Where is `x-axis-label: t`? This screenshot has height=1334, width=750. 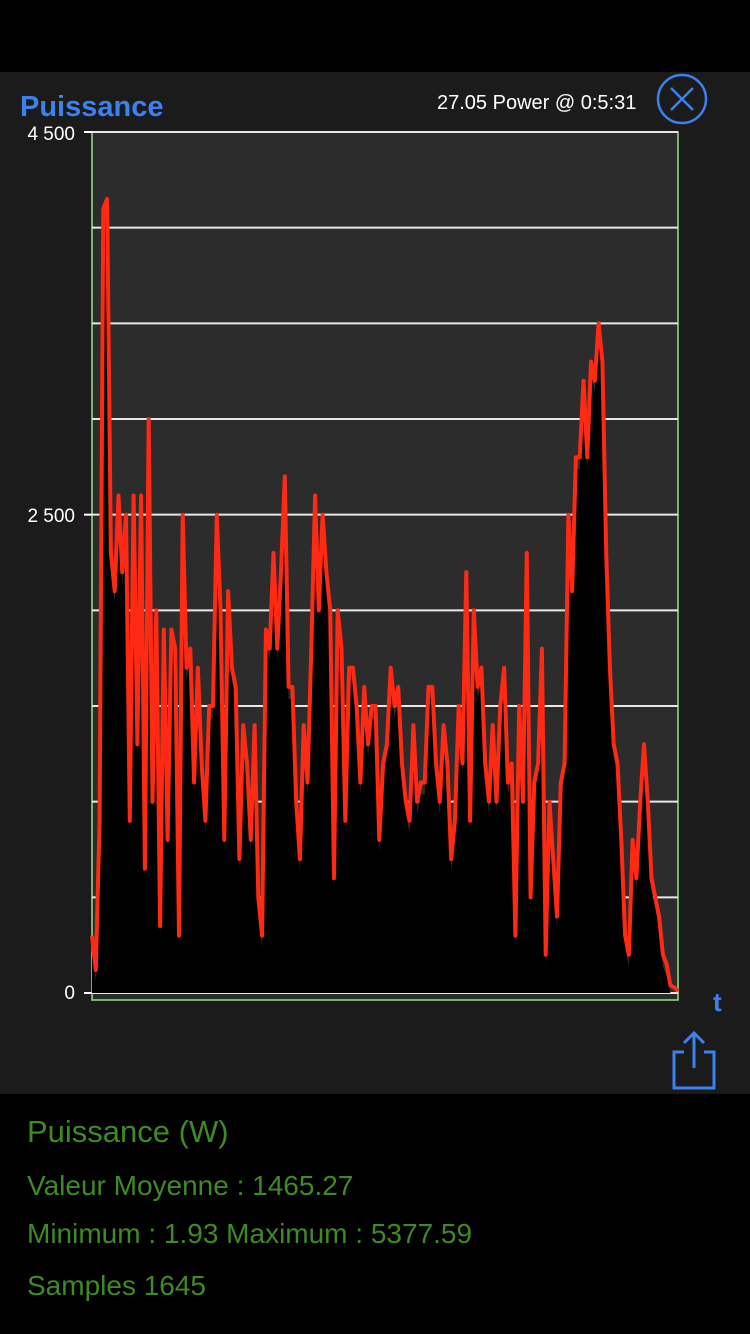
x-axis-label: t is located at coordinates (717, 1002).